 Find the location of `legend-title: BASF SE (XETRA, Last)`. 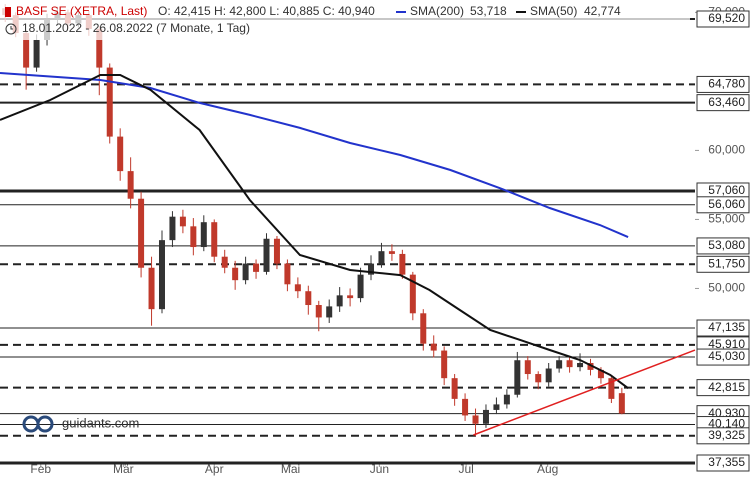

legend-title: BASF SE (XETRA, Last) is located at coordinates (81, 11).